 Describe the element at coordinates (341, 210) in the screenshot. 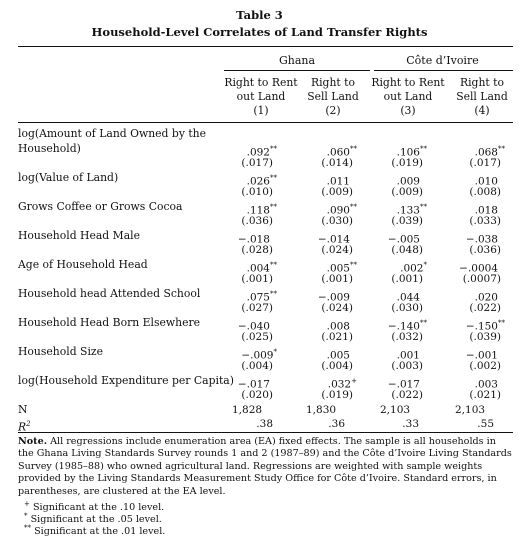

I see `coef-cell: .090**` at that location.